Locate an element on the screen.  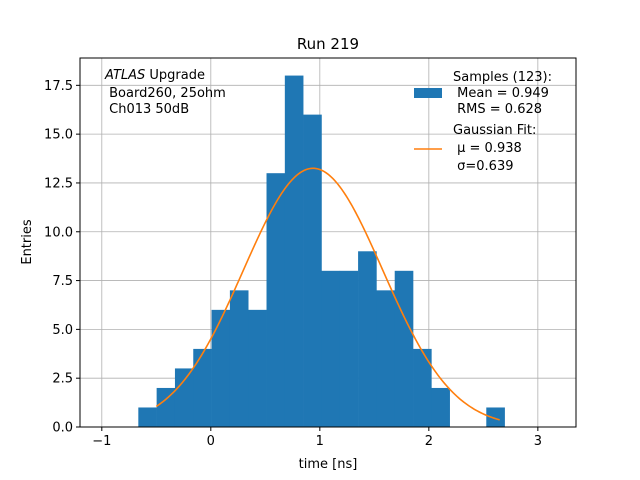
annotation-upgrade: Upgrade is located at coordinates (175, 75).